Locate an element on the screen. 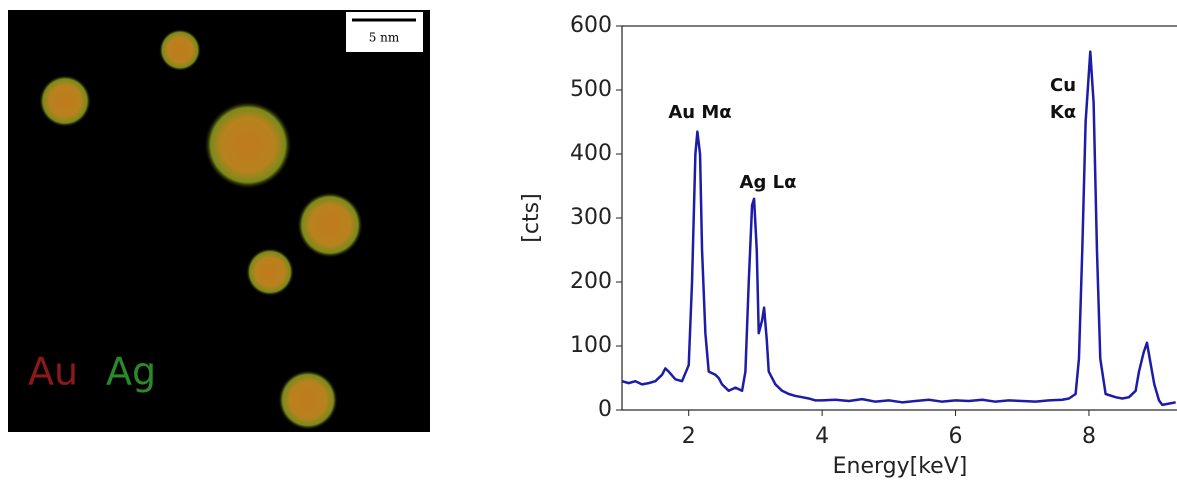 The height and width of the screenshot is (482, 1177). scale-bar-label: 5 nm is located at coordinates (384, 38).